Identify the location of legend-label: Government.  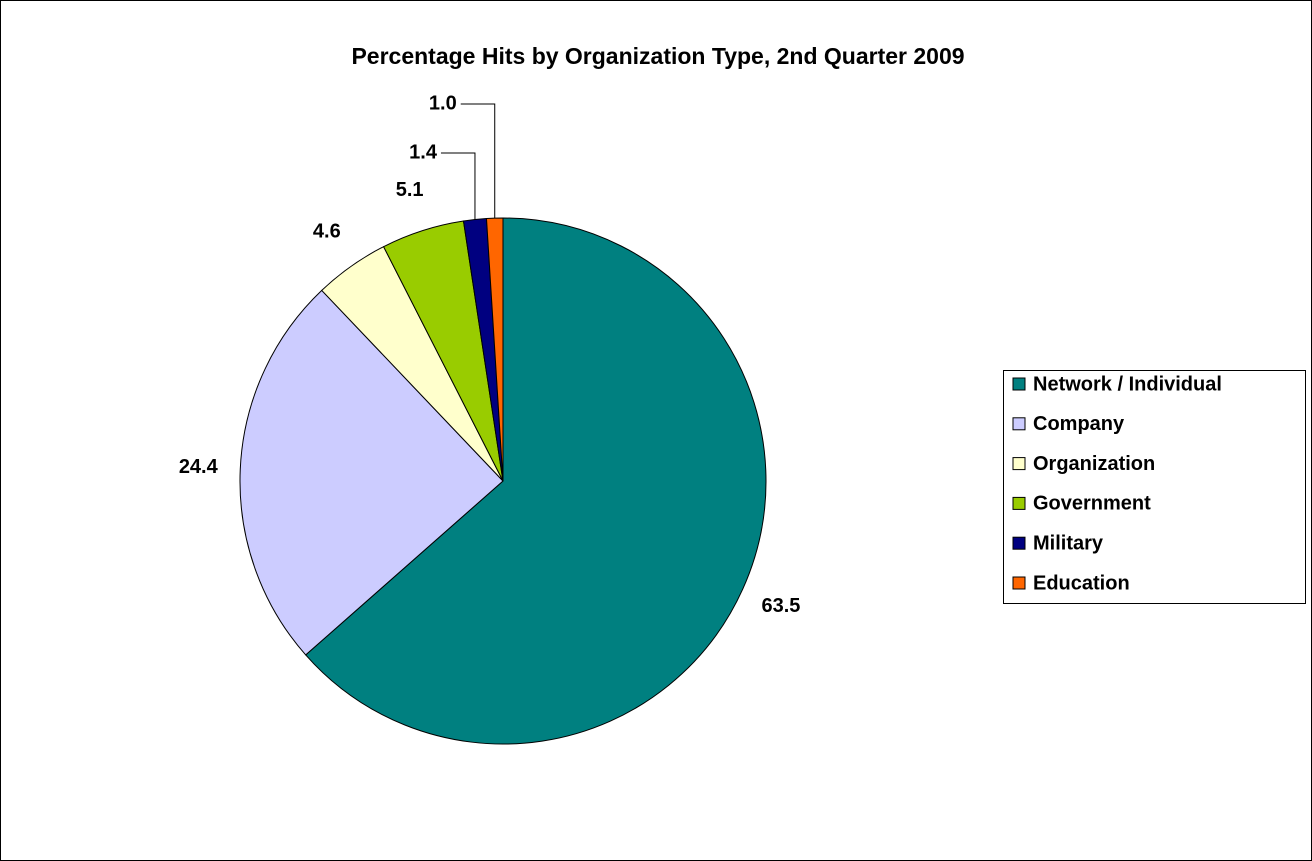
(1092, 504).